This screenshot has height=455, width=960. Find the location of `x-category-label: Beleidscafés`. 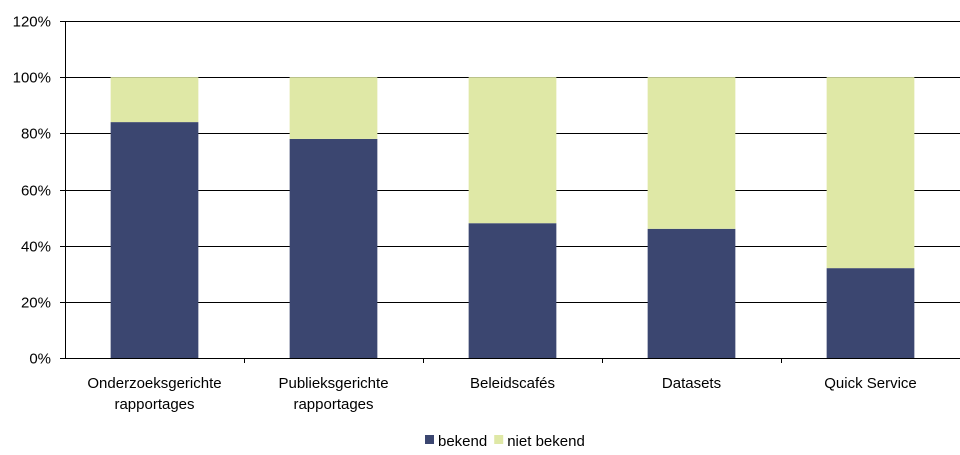

x-category-label: Beleidscafés is located at coordinates (512, 383).